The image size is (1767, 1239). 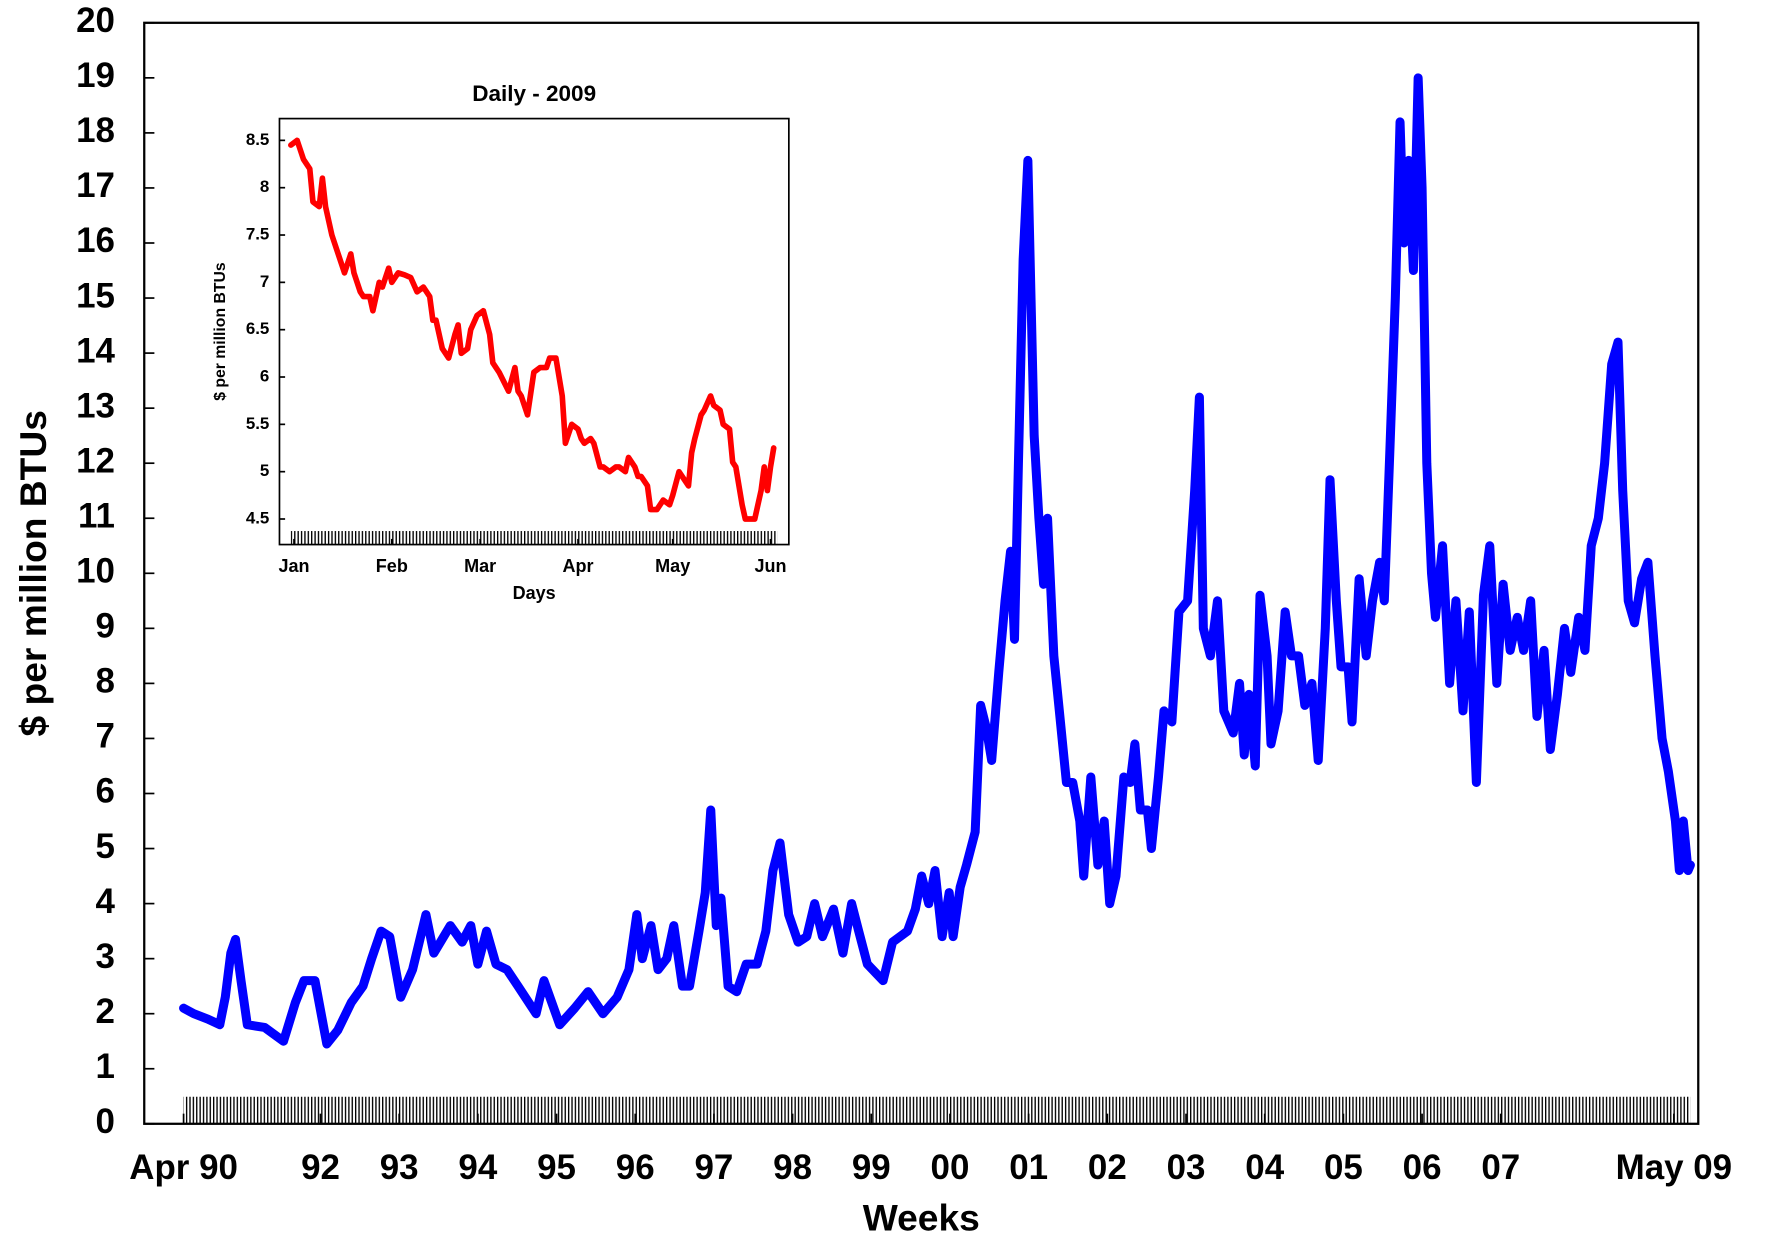 What do you see at coordinates (257, 233) in the screenshot?
I see `y-tick-label: 7.5` at bounding box center [257, 233].